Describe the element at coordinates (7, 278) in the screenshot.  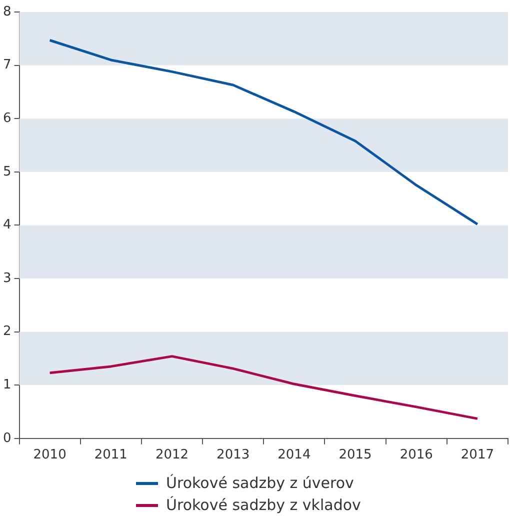
I see `y-tick-label: 3` at that location.